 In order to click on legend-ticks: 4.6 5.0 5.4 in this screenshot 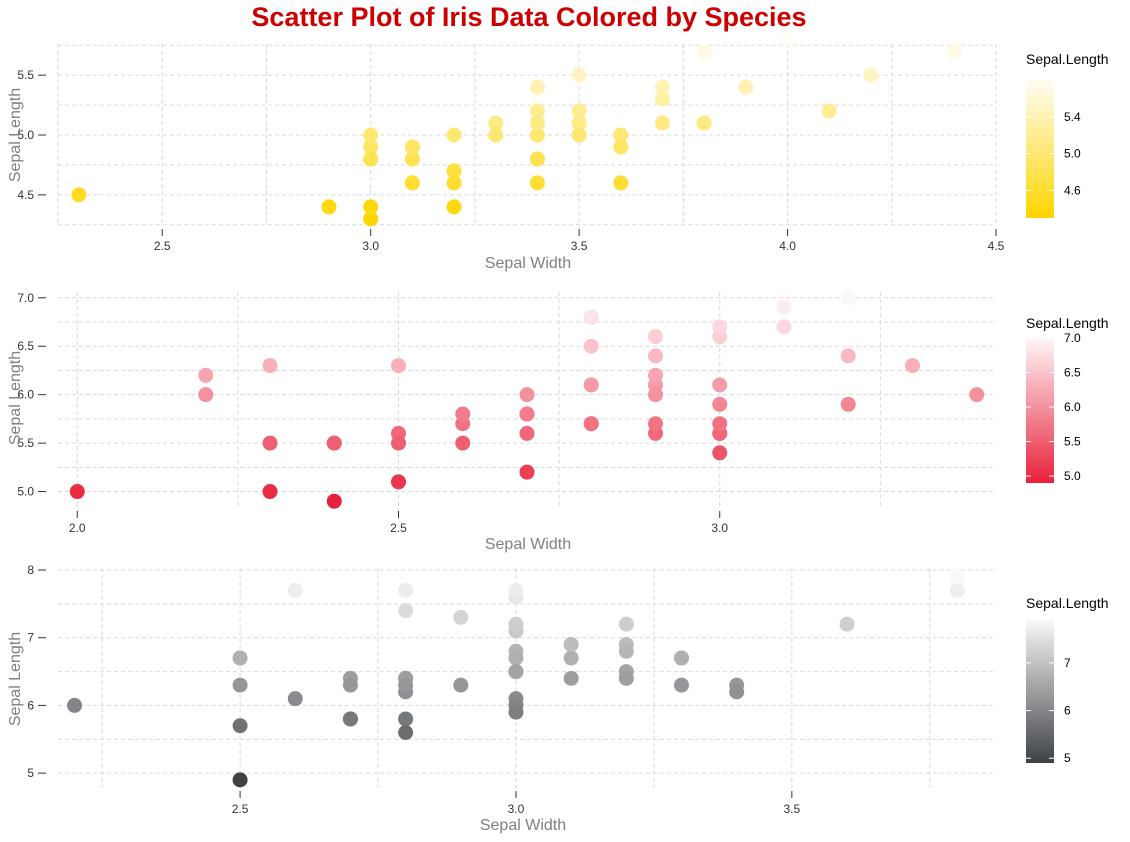, I will do `click(1053, 153)`.